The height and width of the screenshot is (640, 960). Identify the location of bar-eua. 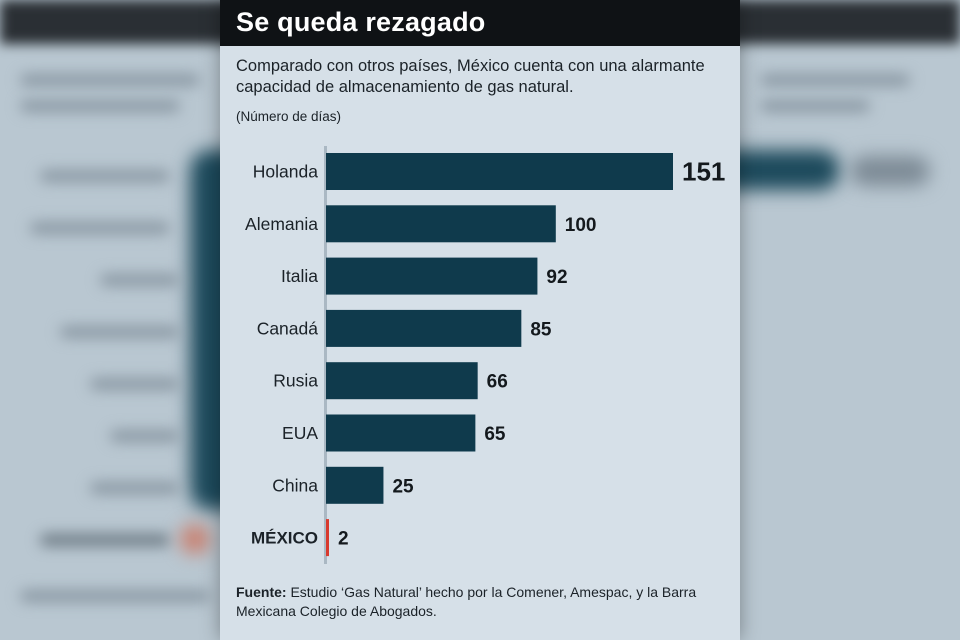
(401, 433).